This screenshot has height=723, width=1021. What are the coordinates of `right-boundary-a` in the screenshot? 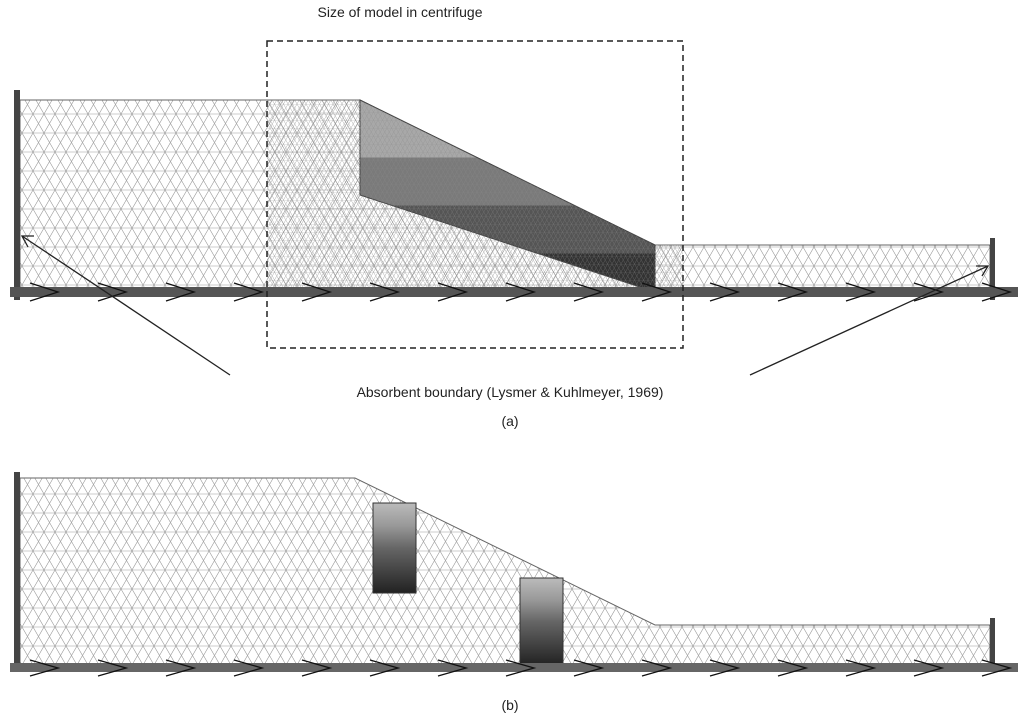 It's located at (992, 269).